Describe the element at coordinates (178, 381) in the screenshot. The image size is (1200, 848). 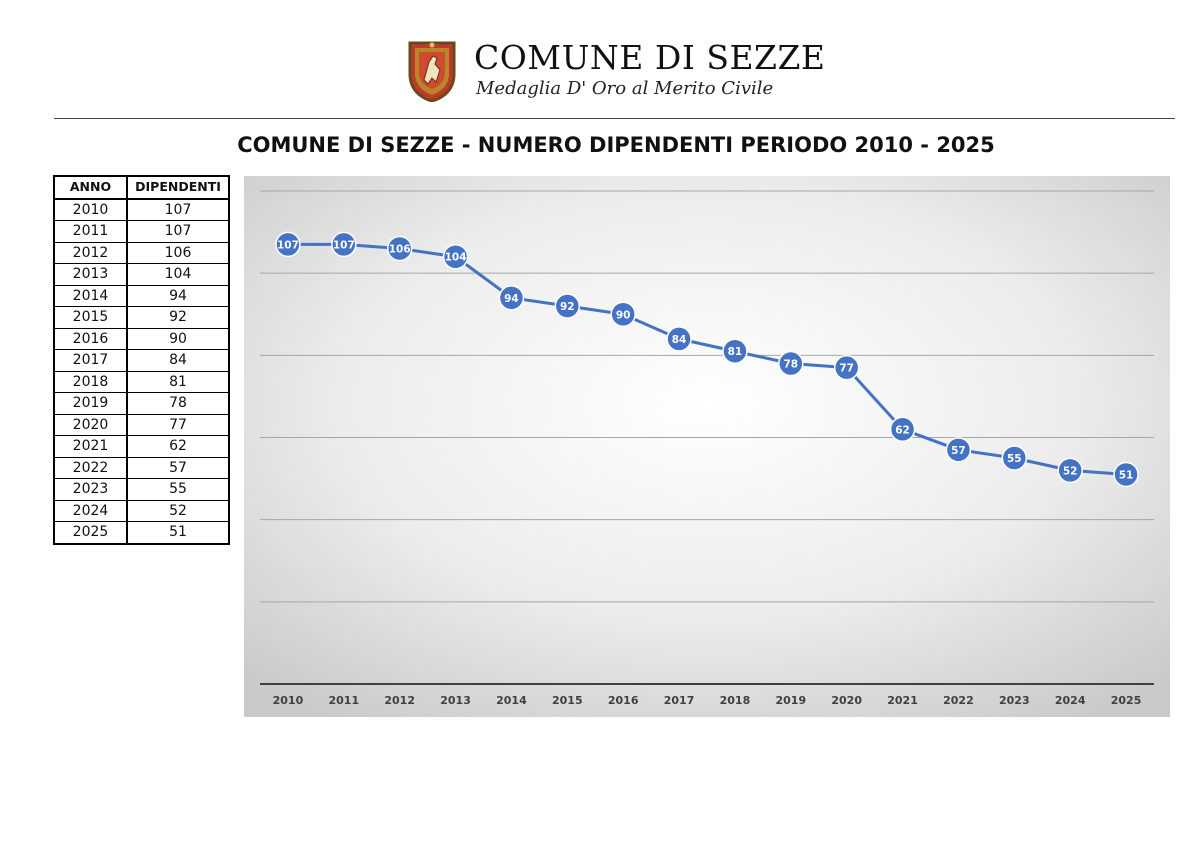
I see `table-cell-dipendenti: 81` at that location.